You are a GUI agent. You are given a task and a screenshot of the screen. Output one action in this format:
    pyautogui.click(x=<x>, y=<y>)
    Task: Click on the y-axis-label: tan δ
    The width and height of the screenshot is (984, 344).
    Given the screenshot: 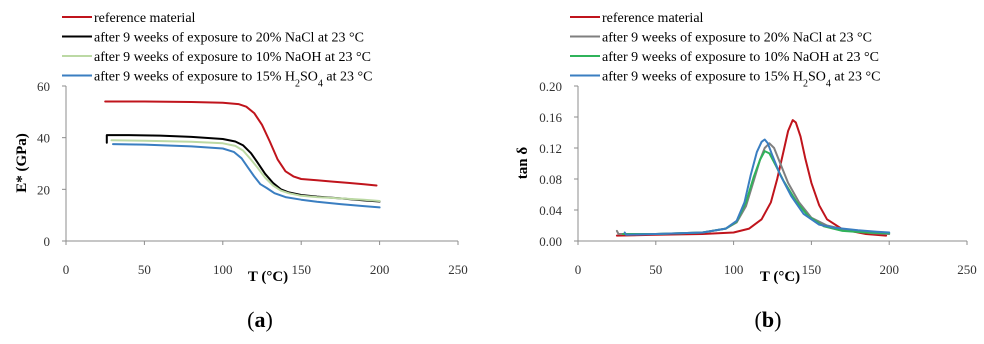 What is the action you would take?
    pyautogui.click(x=523, y=163)
    